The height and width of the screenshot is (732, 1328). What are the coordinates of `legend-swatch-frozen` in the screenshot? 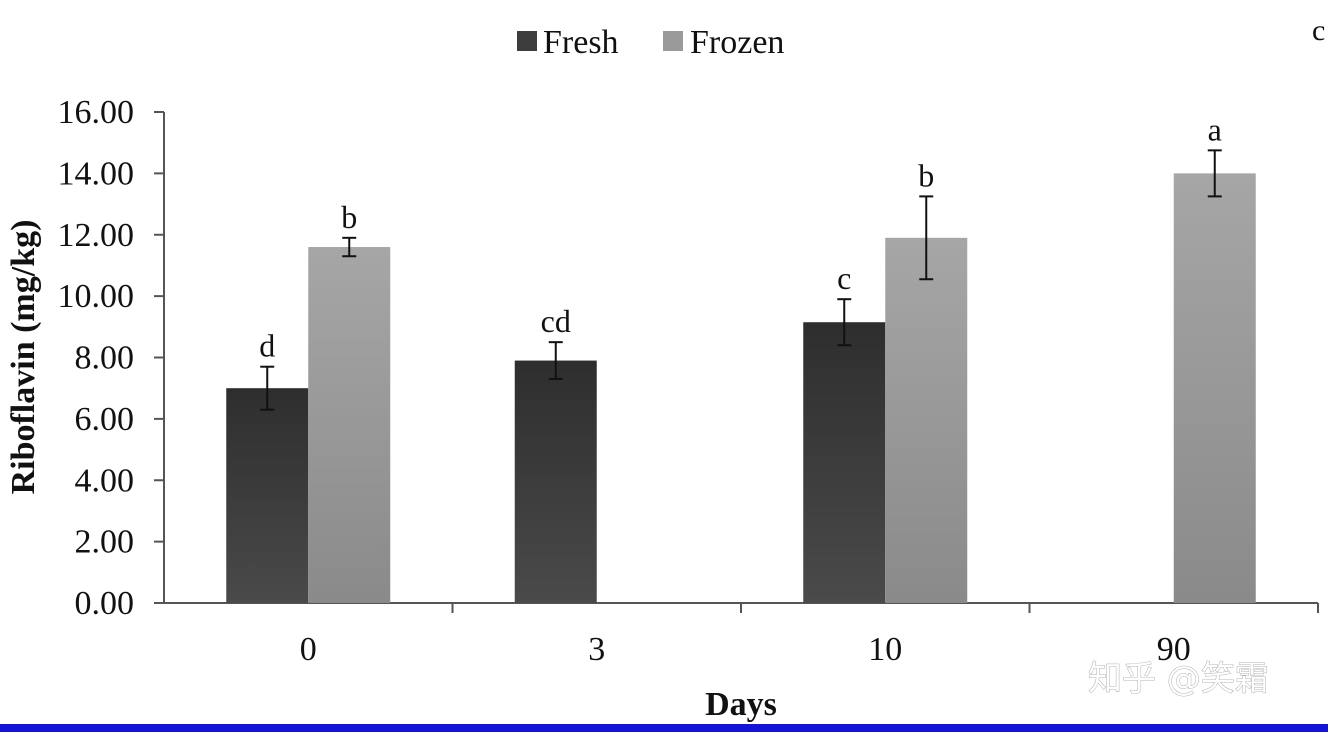 It's located at (673, 41).